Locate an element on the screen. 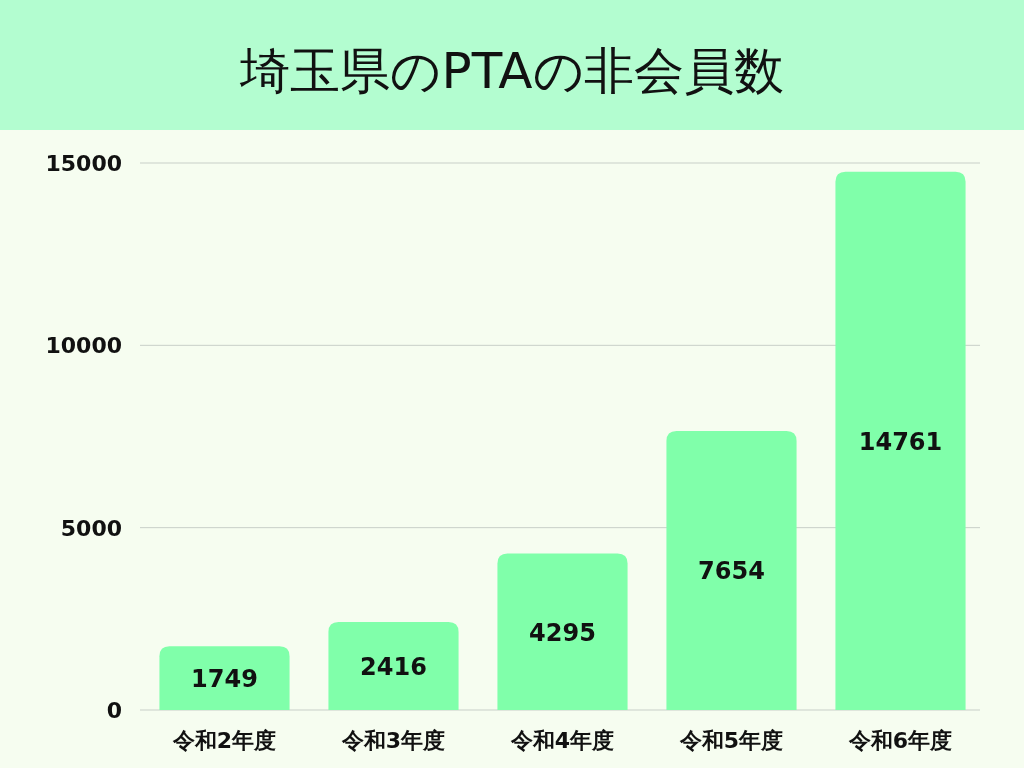  data-label: 7654 is located at coordinates (731, 571).